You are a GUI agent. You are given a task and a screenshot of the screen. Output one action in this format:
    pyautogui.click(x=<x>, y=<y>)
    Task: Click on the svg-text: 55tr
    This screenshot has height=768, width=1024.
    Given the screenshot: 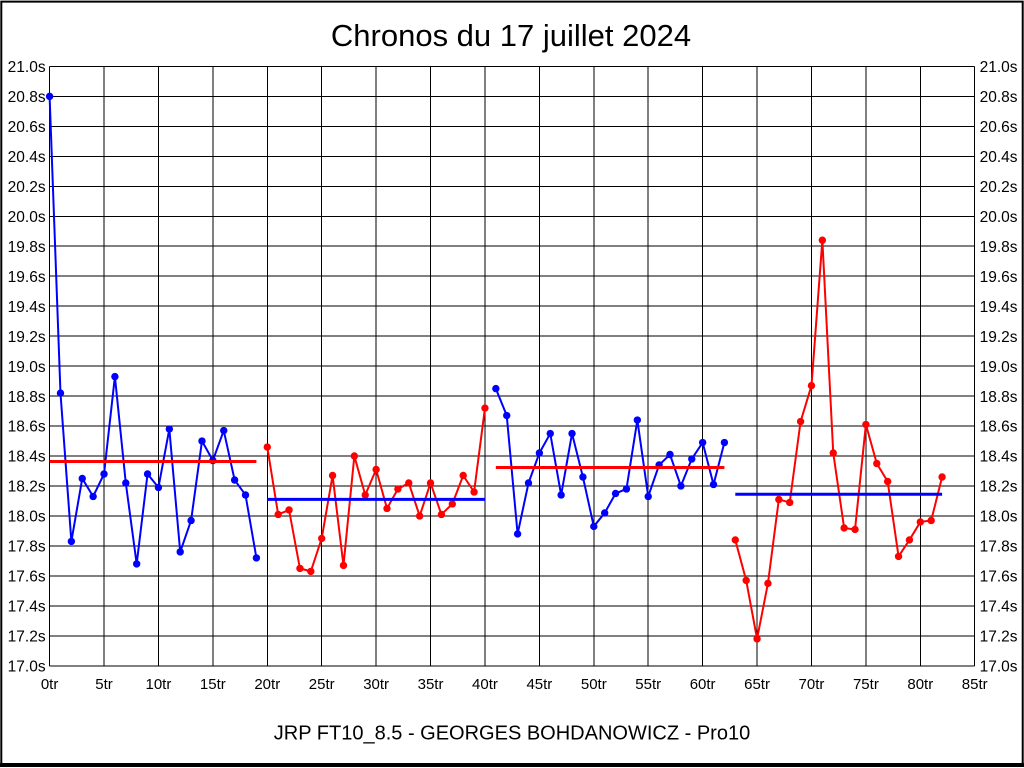 What is the action you would take?
    pyautogui.click(x=648, y=684)
    